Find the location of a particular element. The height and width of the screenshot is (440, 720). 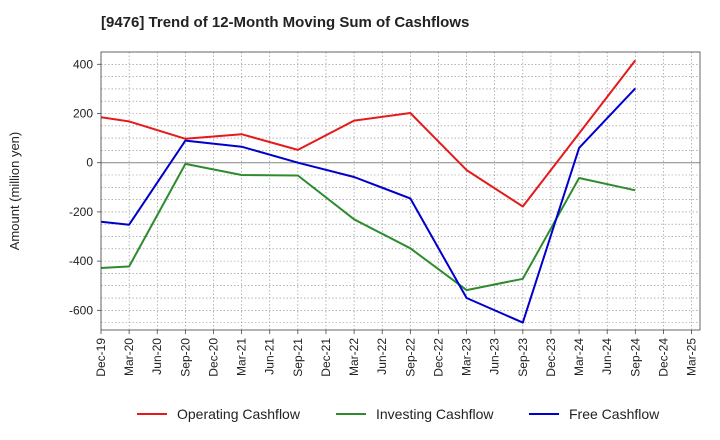

y-ticks: 400 200 0 -200 -400 -600 is located at coordinates (85, 187).